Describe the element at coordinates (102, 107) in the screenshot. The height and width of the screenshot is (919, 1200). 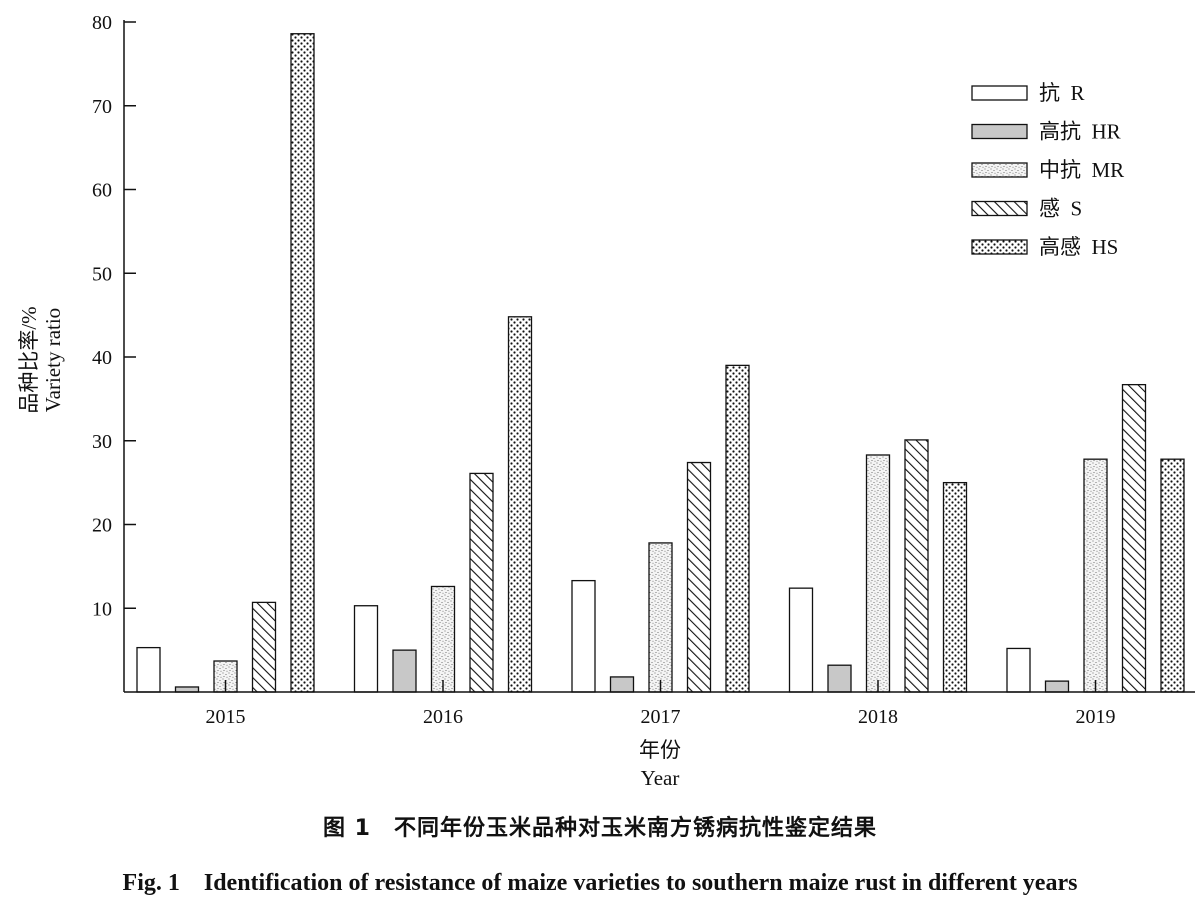
I see `y-tick-label-70: 70` at that location.